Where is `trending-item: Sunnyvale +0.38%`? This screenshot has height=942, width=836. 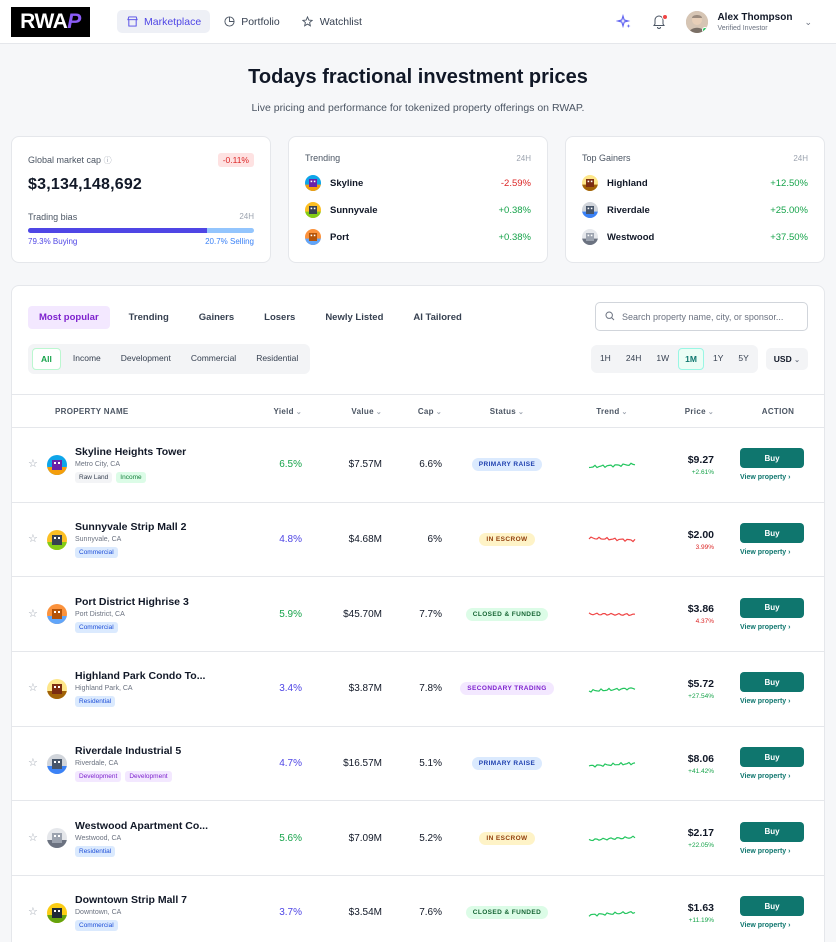
trending-item: Sunnyvale +0.38% is located at coordinates (418, 210).